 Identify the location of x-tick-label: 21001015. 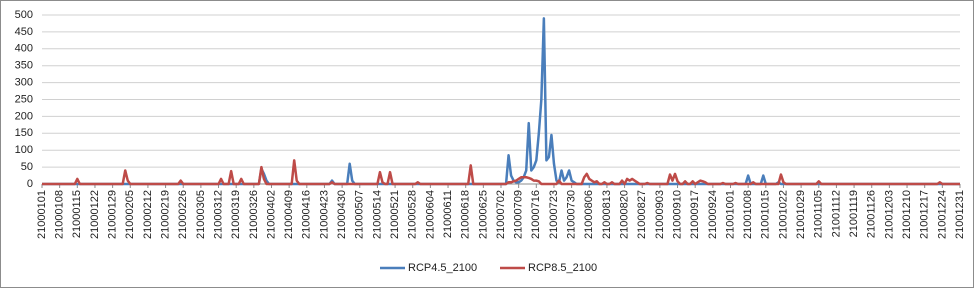
(766, 214).